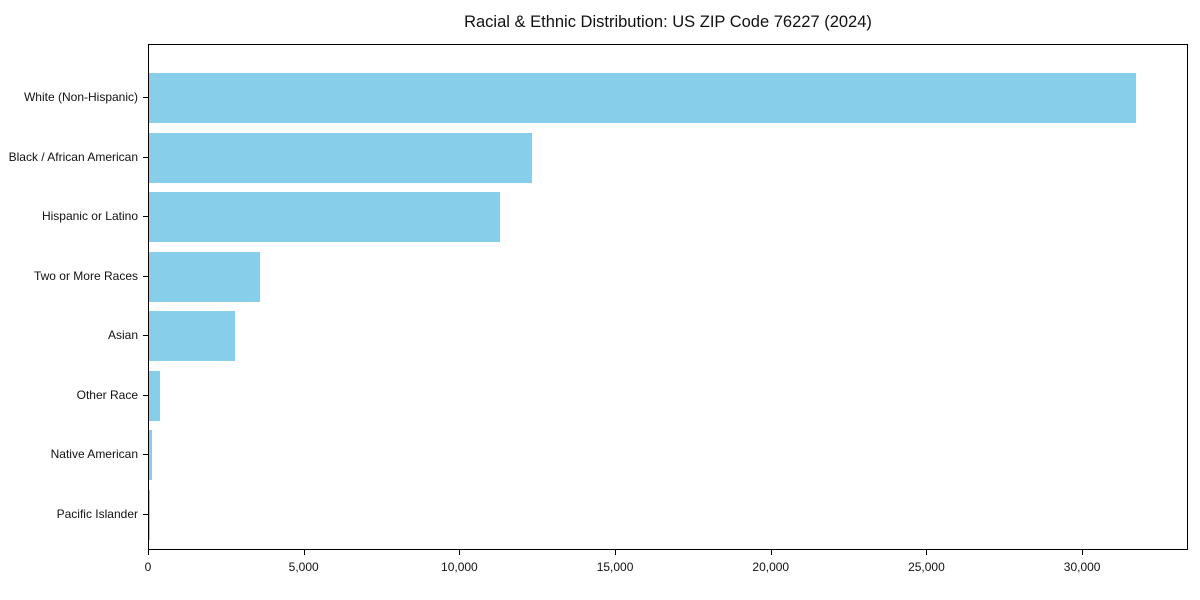 The height and width of the screenshot is (600, 1200). Describe the element at coordinates (771, 567) in the screenshot. I see `x-axis-tick-label: 20,000` at that location.